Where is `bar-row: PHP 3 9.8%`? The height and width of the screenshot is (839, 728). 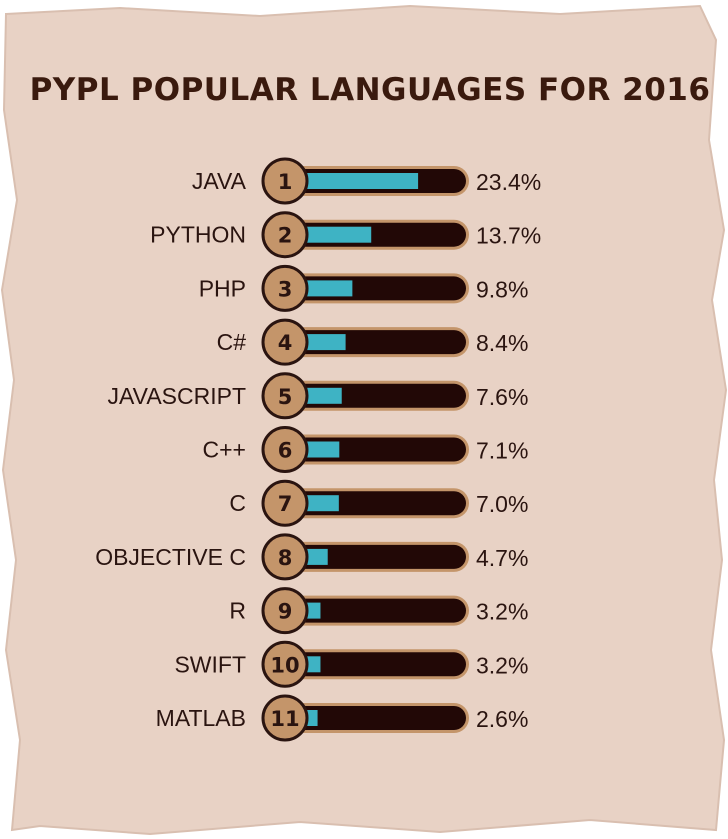
bar-row: PHP 3 9.8% is located at coordinates (363, 288).